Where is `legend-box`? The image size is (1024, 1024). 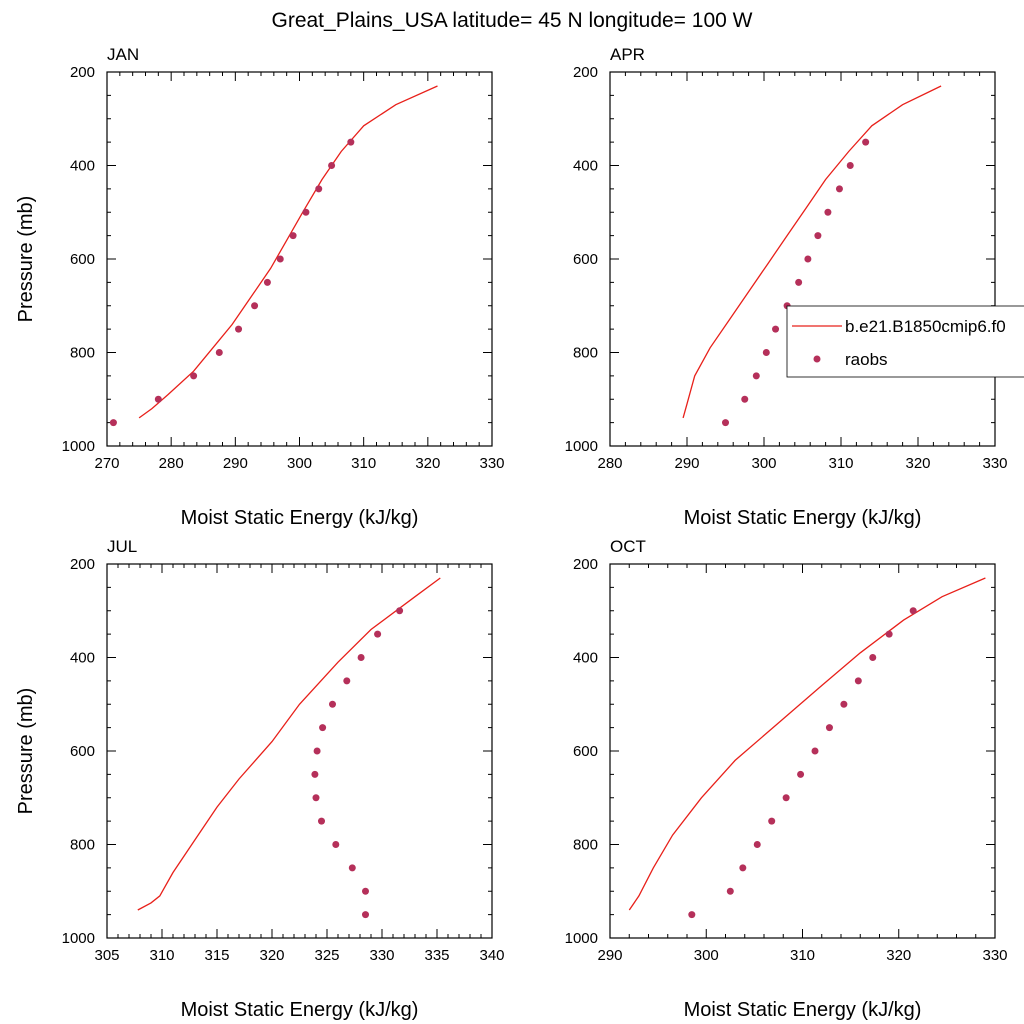 legend-box is located at coordinates (905, 341).